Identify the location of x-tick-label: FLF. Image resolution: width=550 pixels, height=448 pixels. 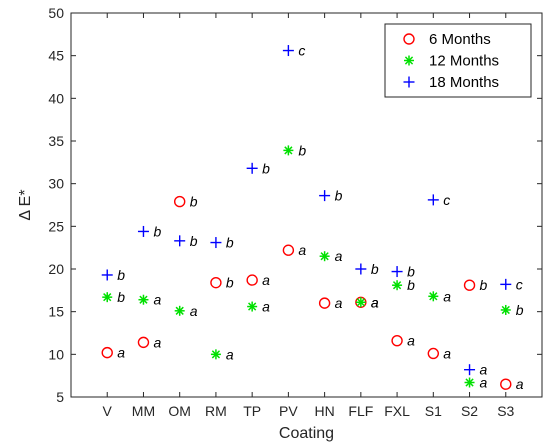
(360, 411).